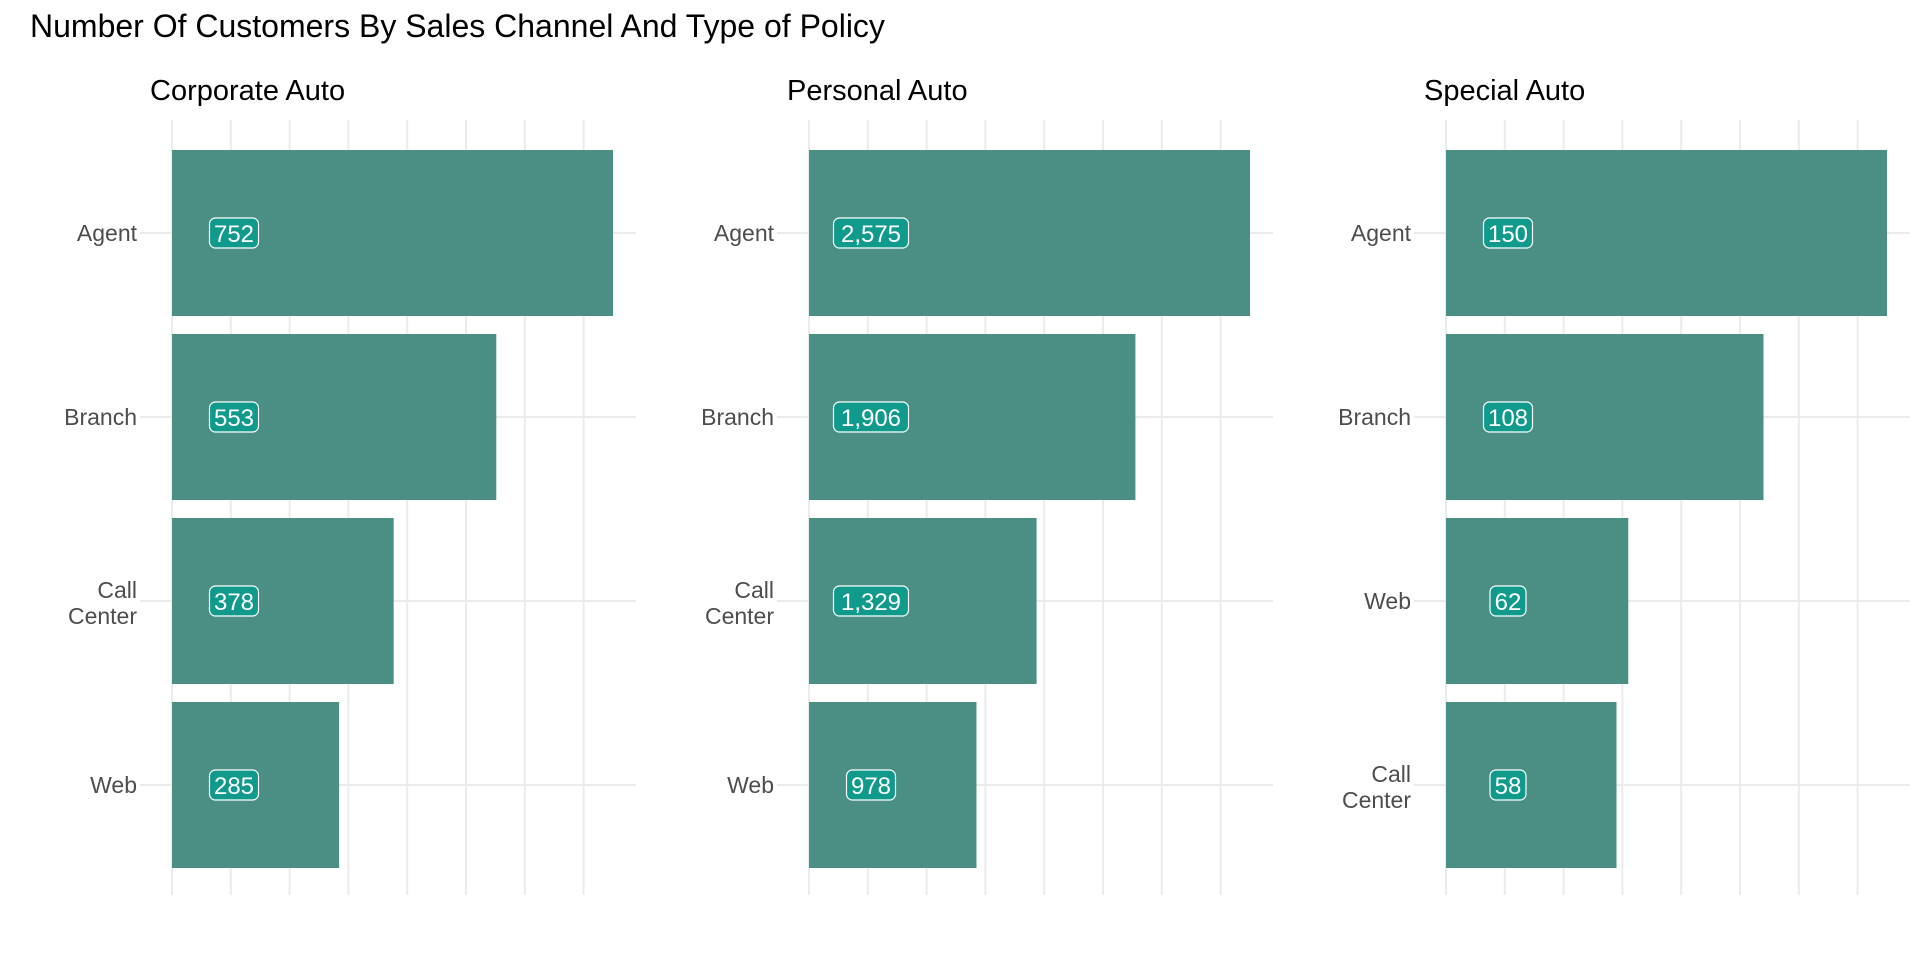  Describe the element at coordinates (1504, 91) in the screenshot. I see `facet-title: Special Auto` at that location.